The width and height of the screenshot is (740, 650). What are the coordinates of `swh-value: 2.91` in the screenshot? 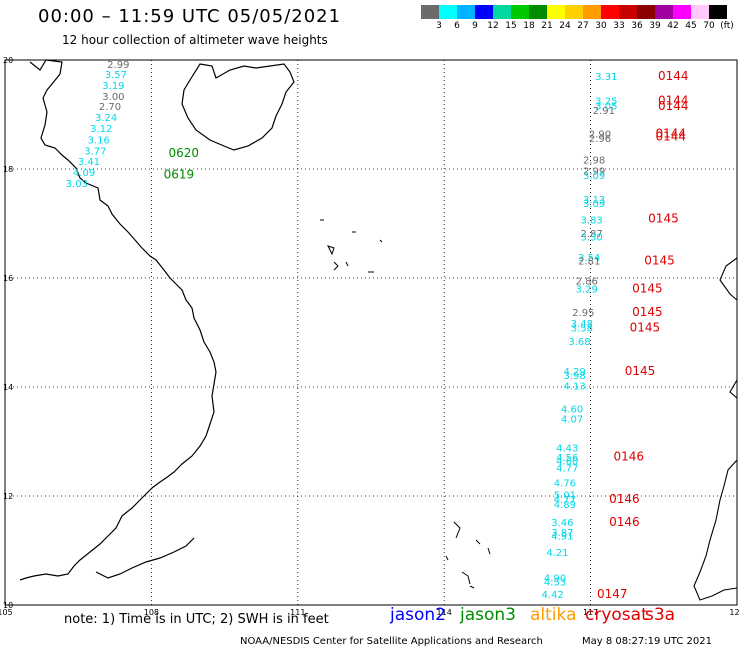 It's located at (604, 111).